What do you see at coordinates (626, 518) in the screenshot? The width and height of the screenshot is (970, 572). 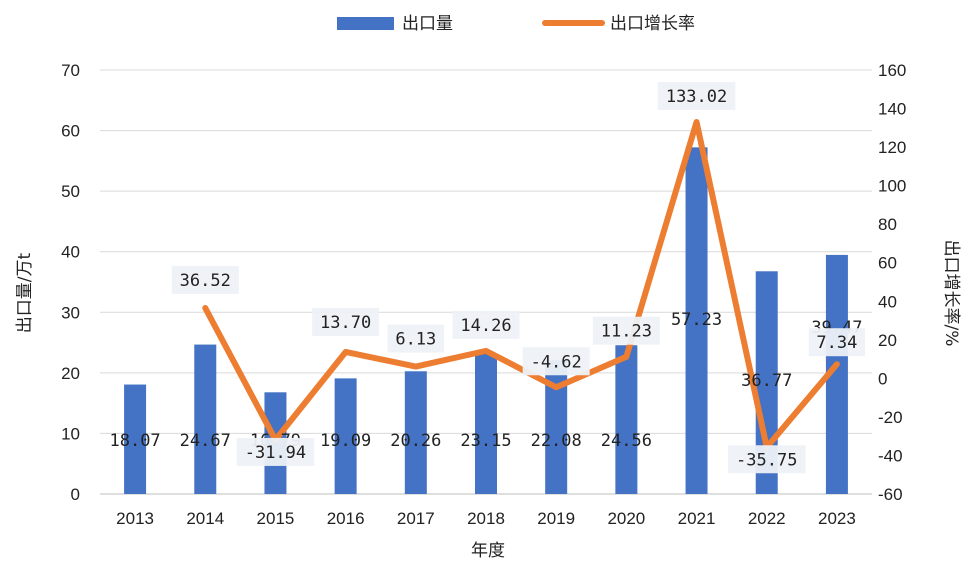 I see `x-tick-label: 2020` at bounding box center [626, 518].